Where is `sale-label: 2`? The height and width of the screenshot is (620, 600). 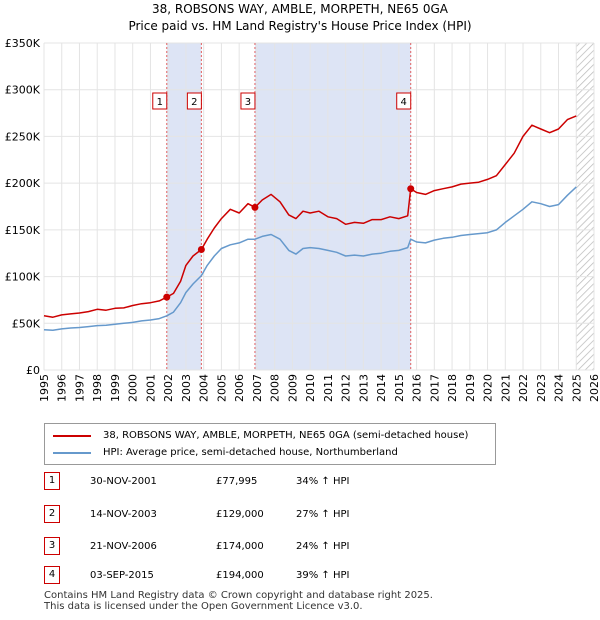
sale-label: 2 is located at coordinates (194, 102).